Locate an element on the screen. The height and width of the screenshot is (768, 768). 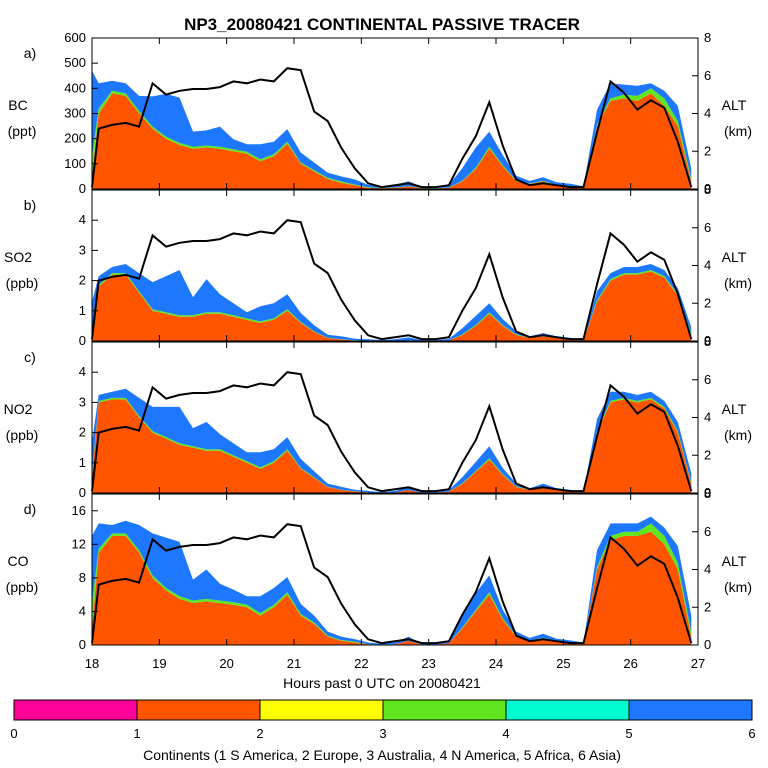
panel-b-alt-tick-label: 0 is located at coordinates (707, 340).